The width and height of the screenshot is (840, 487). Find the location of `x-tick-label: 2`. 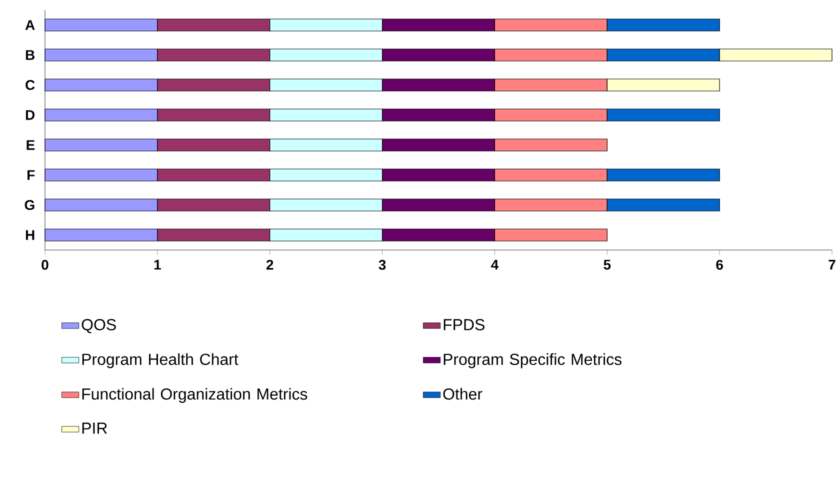

x-tick-label: 2 is located at coordinates (270, 265).